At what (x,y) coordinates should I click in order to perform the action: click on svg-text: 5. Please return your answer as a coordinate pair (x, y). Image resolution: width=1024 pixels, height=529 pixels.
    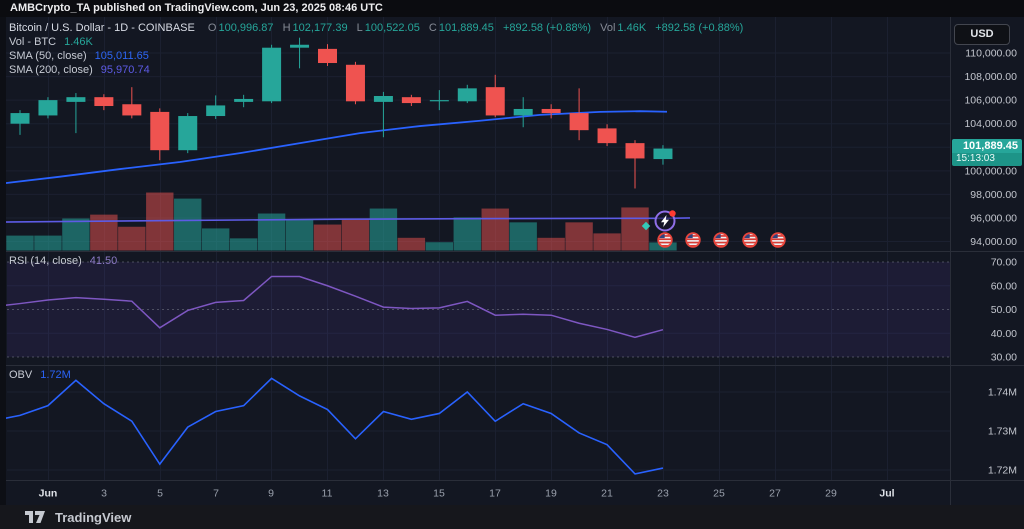
    Looking at the image, I should click on (160, 494).